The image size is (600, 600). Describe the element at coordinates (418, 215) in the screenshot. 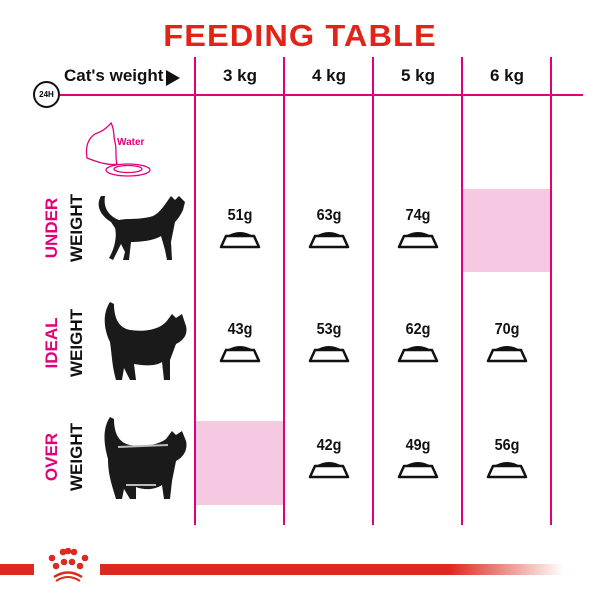

I see `food-amount: 74g` at that location.